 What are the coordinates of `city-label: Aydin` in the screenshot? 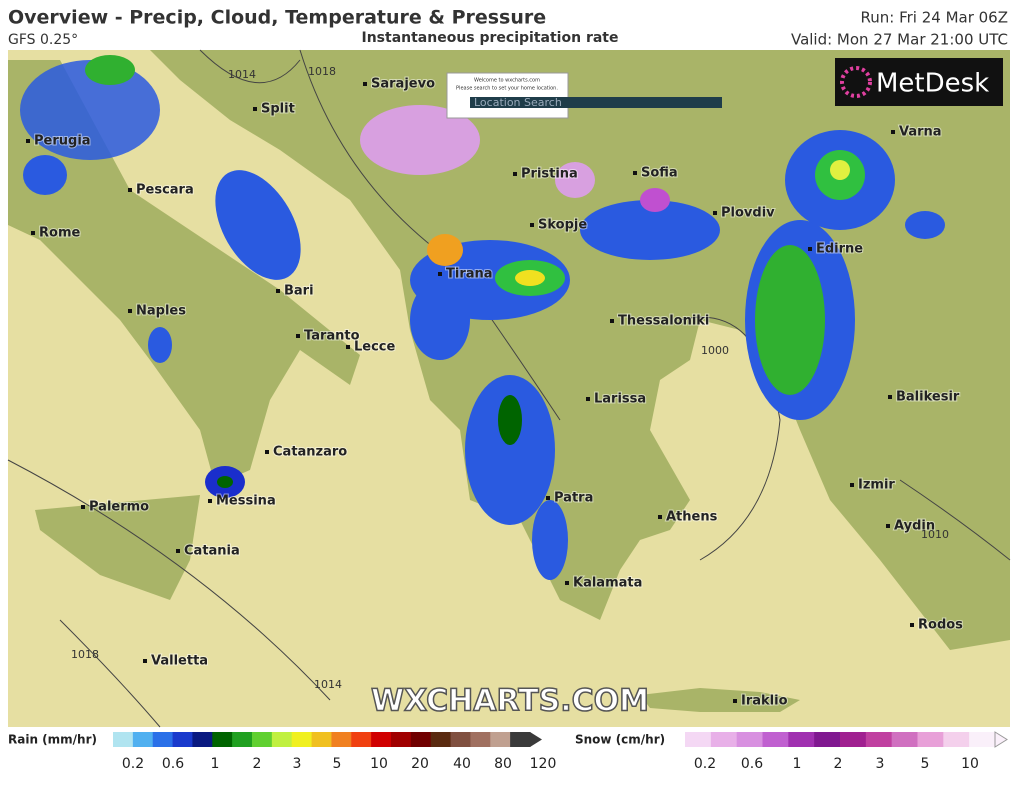 It's located at (914, 526).